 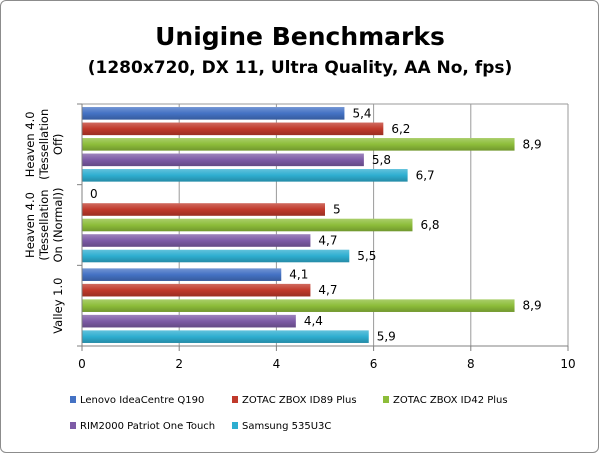 I want to click on data-label: 6,2, so click(x=400, y=129).